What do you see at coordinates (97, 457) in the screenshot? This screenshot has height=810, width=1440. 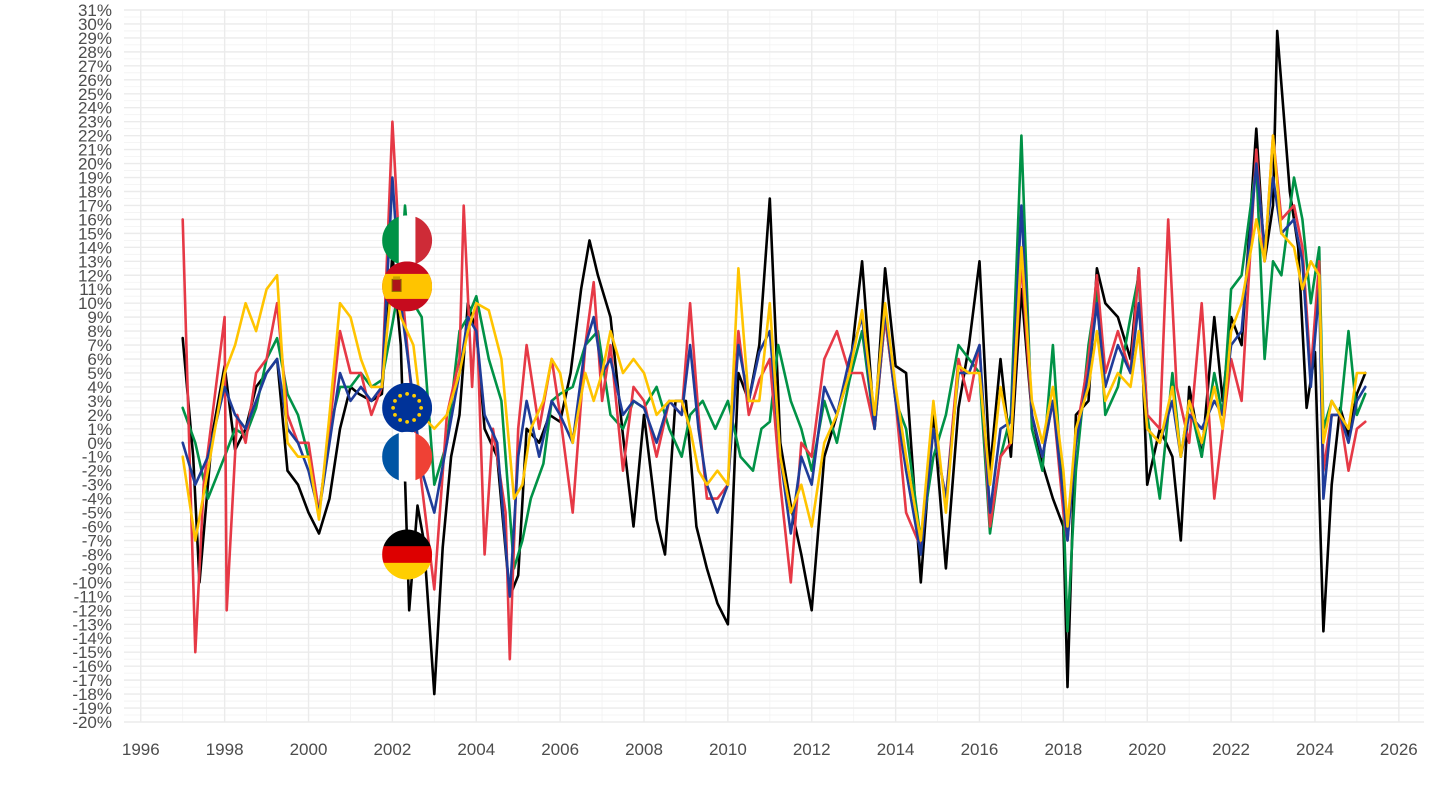 I see `y-tick-label: -1%` at bounding box center [97, 457].